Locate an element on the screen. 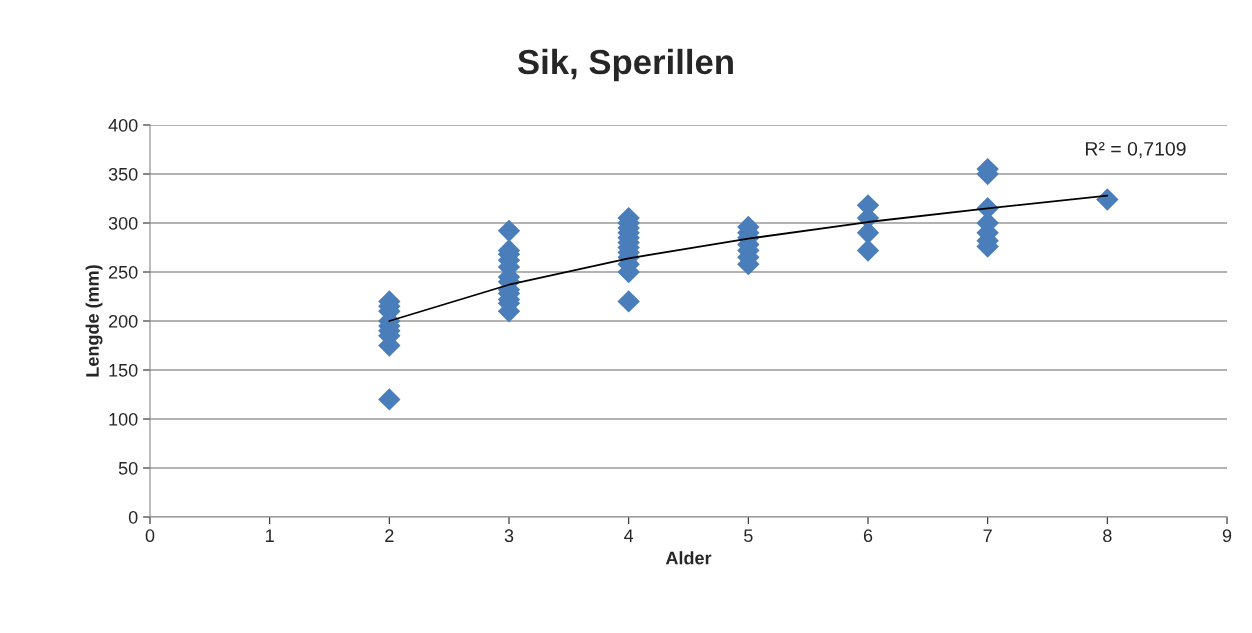 This screenshot has height=633, width=1252. y-tick-label: 150 is located at coordinates (123, 370).